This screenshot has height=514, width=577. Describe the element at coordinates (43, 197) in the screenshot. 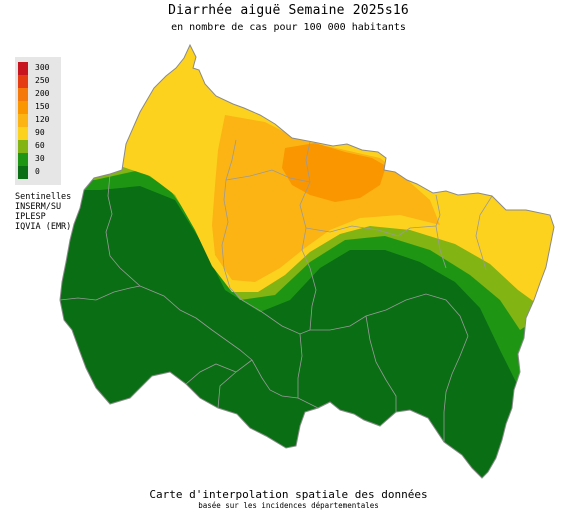

I see `source-line: Sentinelles` at that location.